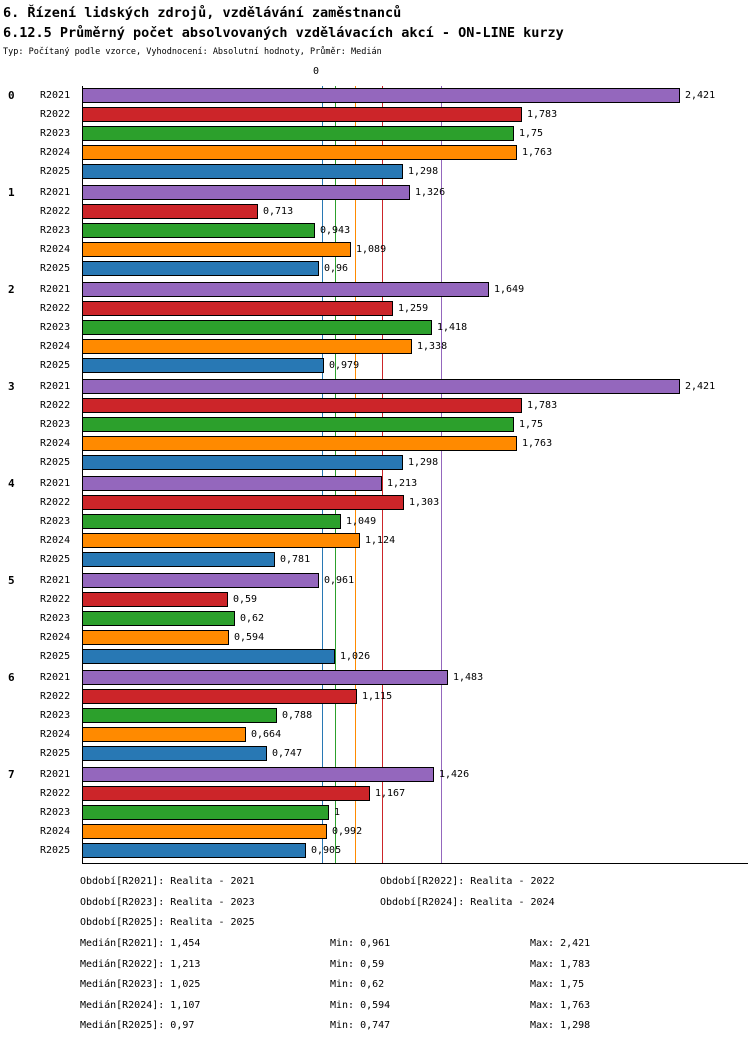 The image size is (750, 1040). I want to click on stat-max: Max: 1,783, so click(560, 964).